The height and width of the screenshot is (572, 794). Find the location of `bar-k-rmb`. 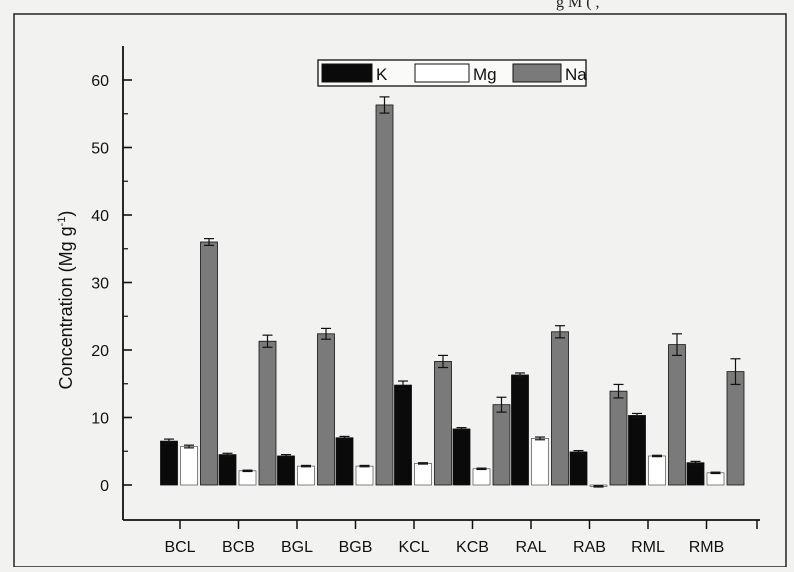

bar-k-rmb is located at coordinates (695, 474).